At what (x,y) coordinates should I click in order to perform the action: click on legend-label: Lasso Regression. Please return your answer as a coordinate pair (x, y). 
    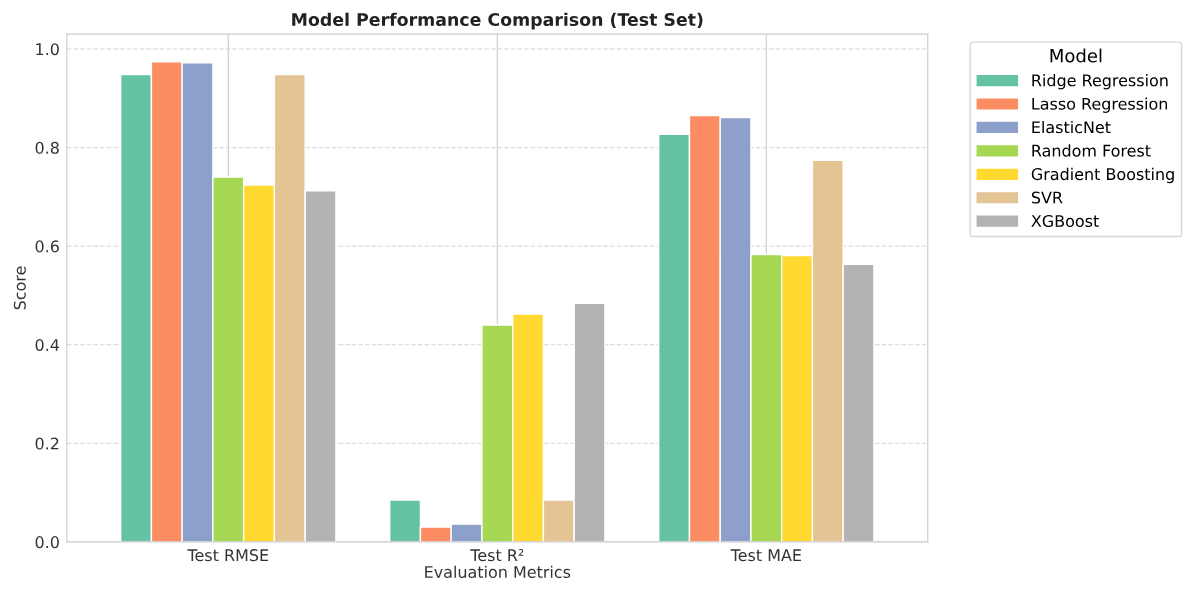
    Looking at the image, I should click on (1100, 105).